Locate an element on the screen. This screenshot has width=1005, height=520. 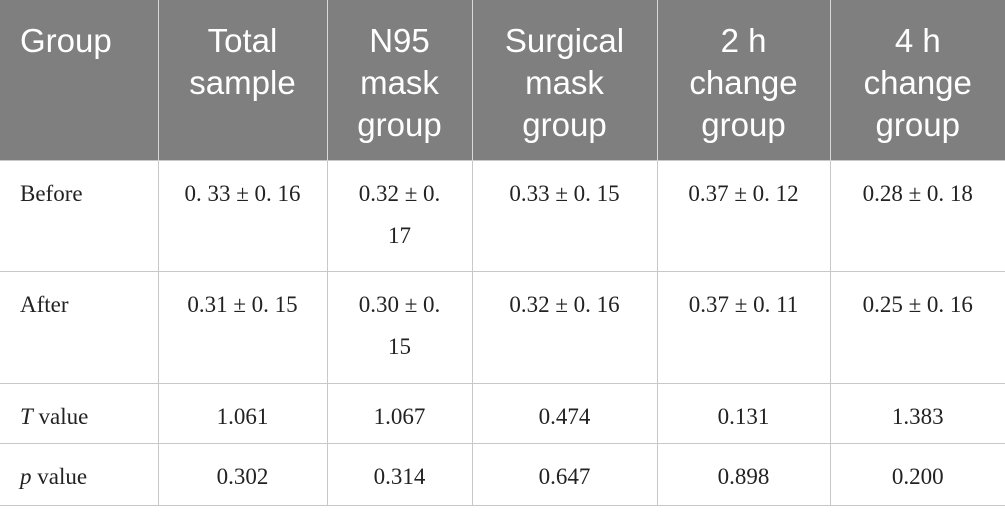
data-cell: 0.200 is located at coordinates (917, 474).